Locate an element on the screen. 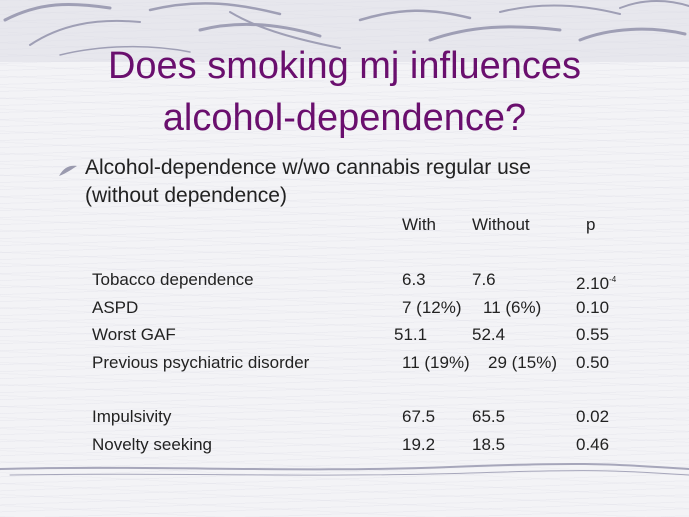 Image resolution: width=689 pixels, height=517 pixels. leaf-bullet-icon is located at coordinates (68, 170).